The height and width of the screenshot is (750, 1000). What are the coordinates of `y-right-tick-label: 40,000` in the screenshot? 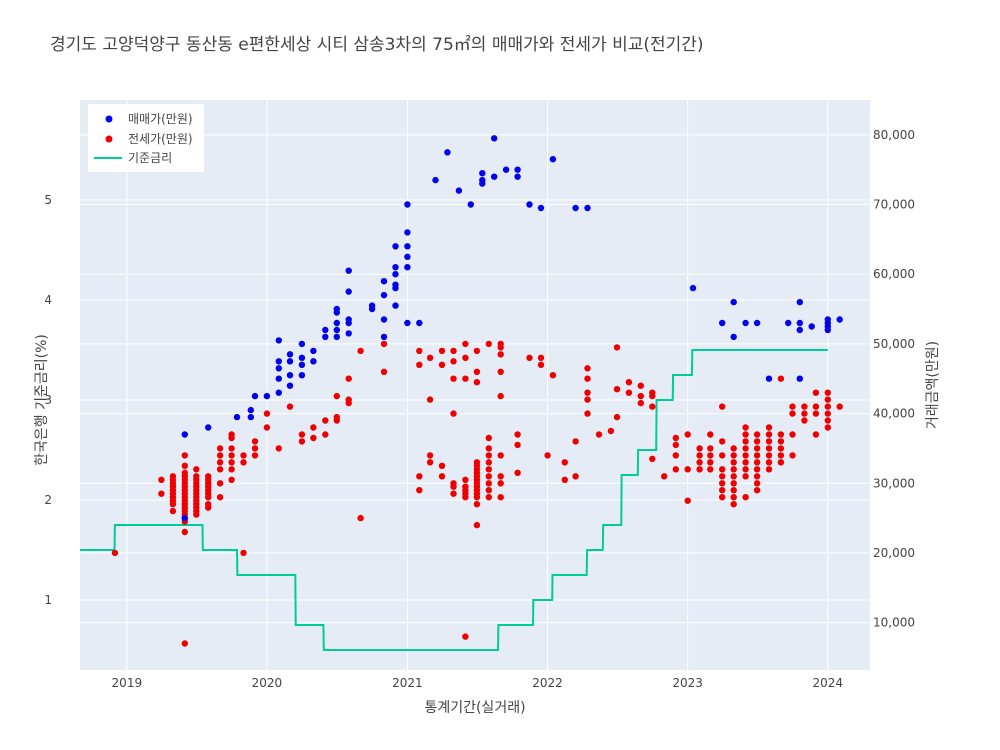 It's located at (894, 414).